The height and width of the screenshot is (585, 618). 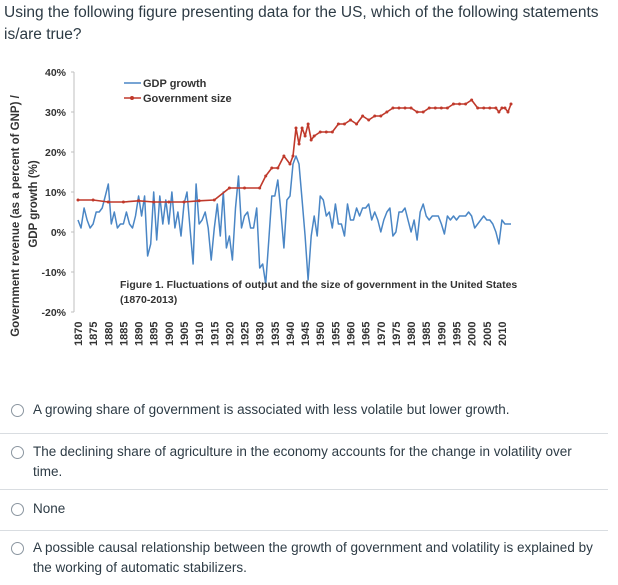 What do you see at coordinates (305, 509) in the screenshot?
I see `option-3: None` at bounding box center [305, 509].